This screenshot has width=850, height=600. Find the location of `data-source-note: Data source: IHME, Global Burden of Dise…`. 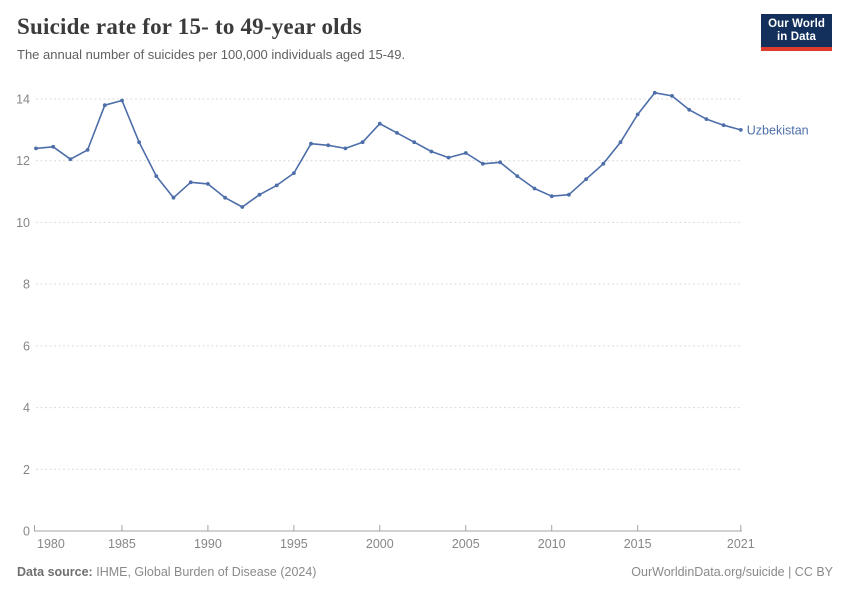

data-source-note: Data source: IHME, Global Burden of Dise… is located at coordinates (166, 572).